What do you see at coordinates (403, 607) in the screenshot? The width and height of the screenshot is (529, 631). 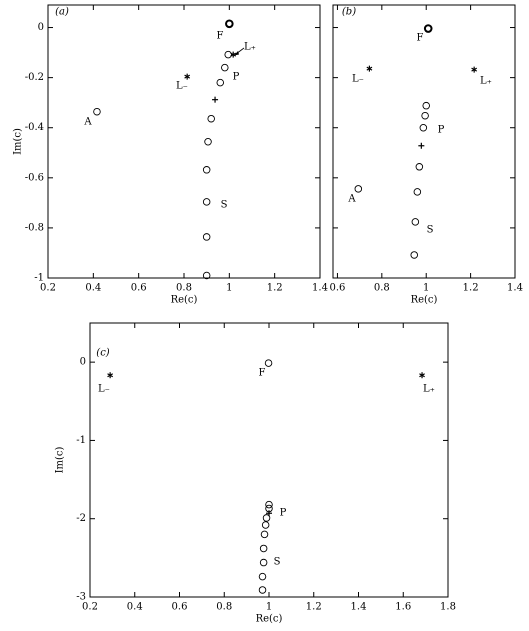 I see `x-tick-label: 1.6` at bounding box center [403, 607].